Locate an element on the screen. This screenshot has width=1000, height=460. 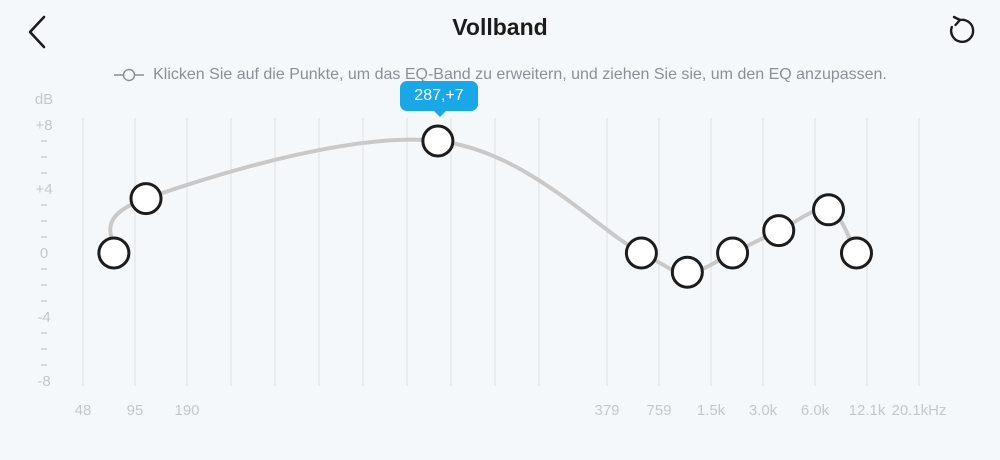
x-tick-label: 759 is located at coordinates (658, 410).